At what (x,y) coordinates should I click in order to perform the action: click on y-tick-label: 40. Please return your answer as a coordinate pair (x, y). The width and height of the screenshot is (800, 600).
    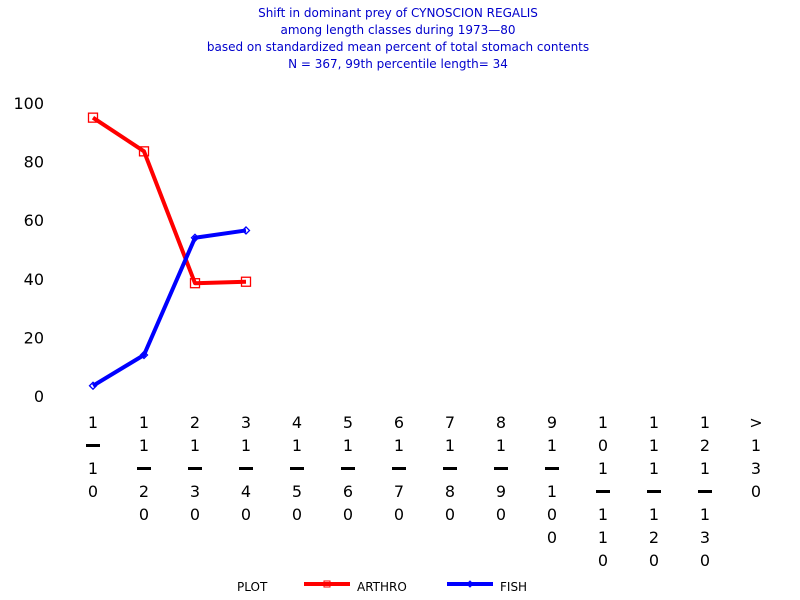
    Looking at the image, I should click on (34, 279).